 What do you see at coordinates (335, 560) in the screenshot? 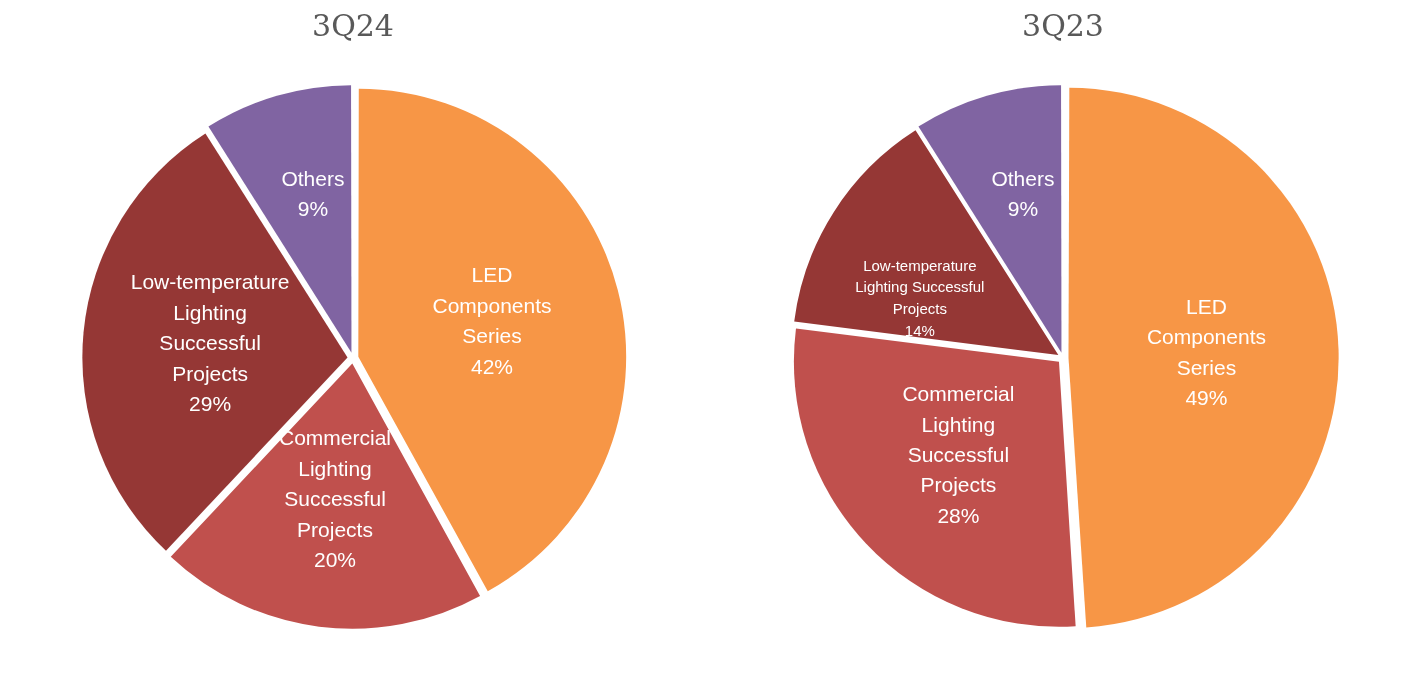
I see `data-label: 20%` at bounding box center [335, 560].